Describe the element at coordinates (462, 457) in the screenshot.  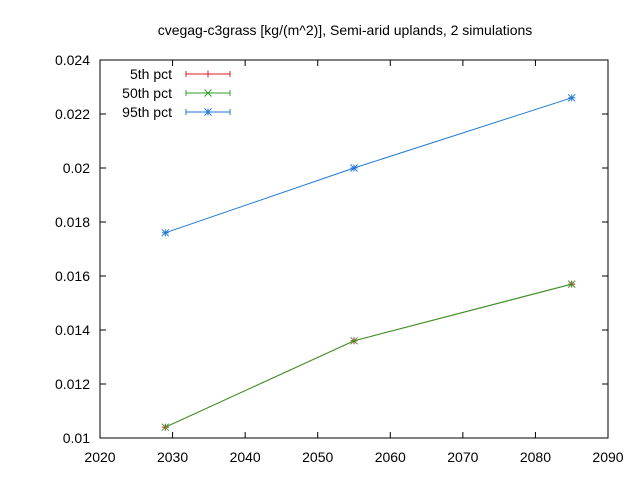
I see `x-tick-label: 2070` at that location.